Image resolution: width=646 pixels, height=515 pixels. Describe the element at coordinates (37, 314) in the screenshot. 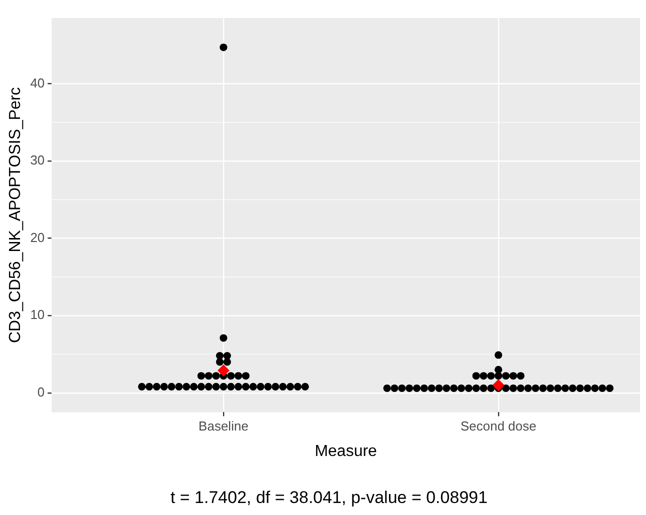

I see `y-tick-label: 10` at that location.